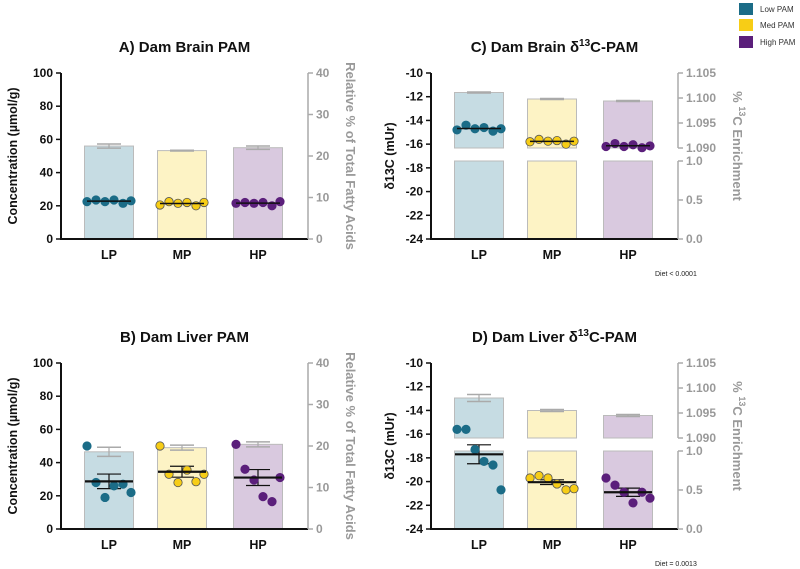 This screenshot has width=800, height=569. Describe the element at coordinates (47, 496) in the screenshot. I see `left-tick-label: 20` at that location.